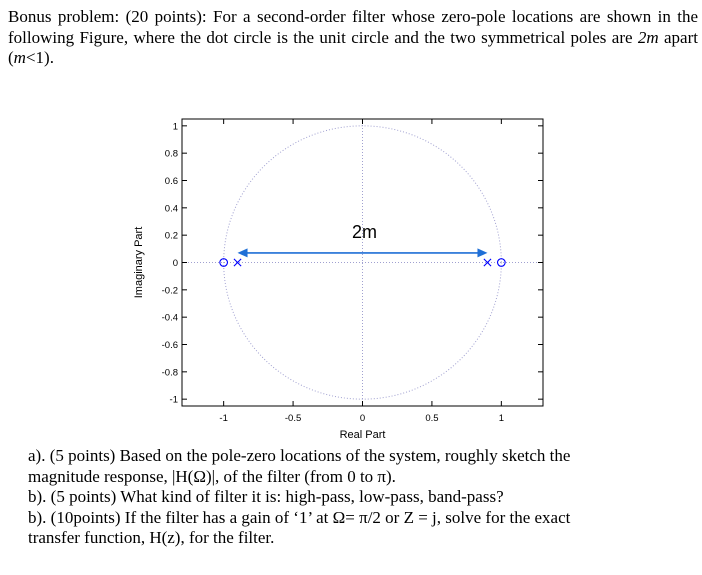  I want to click on x-tick-label: 0.5, so click(431, 418).